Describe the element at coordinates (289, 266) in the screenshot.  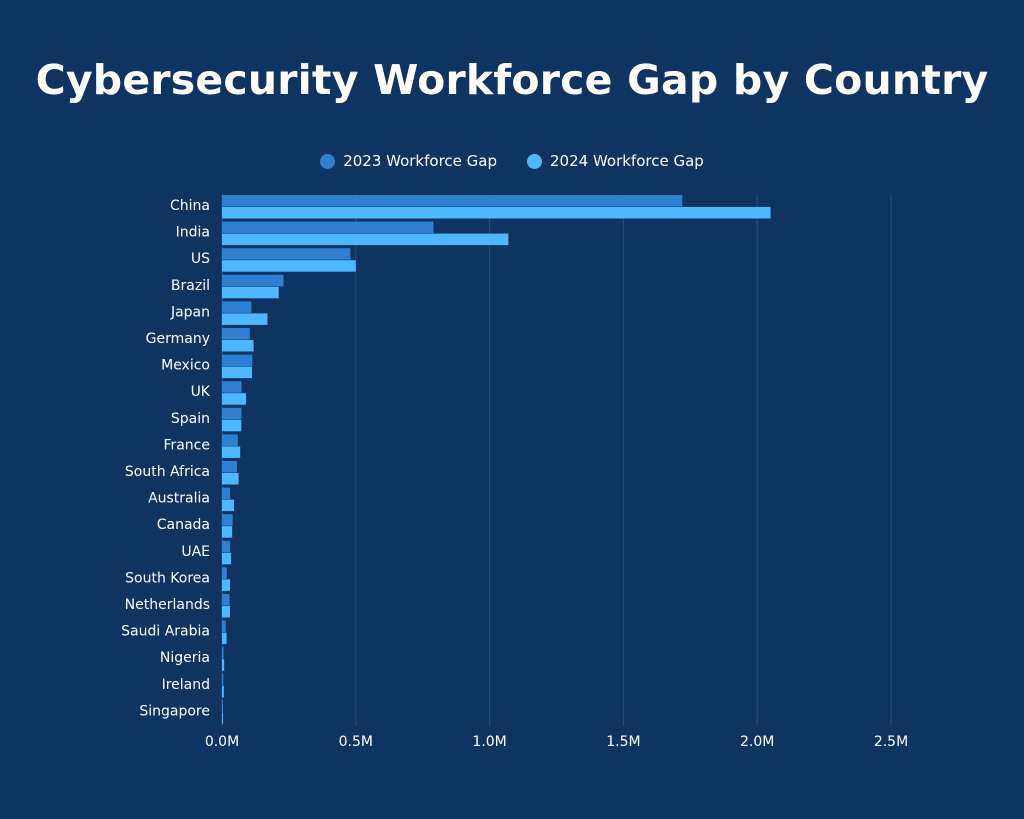
I see `bar-2024-us` at that location.